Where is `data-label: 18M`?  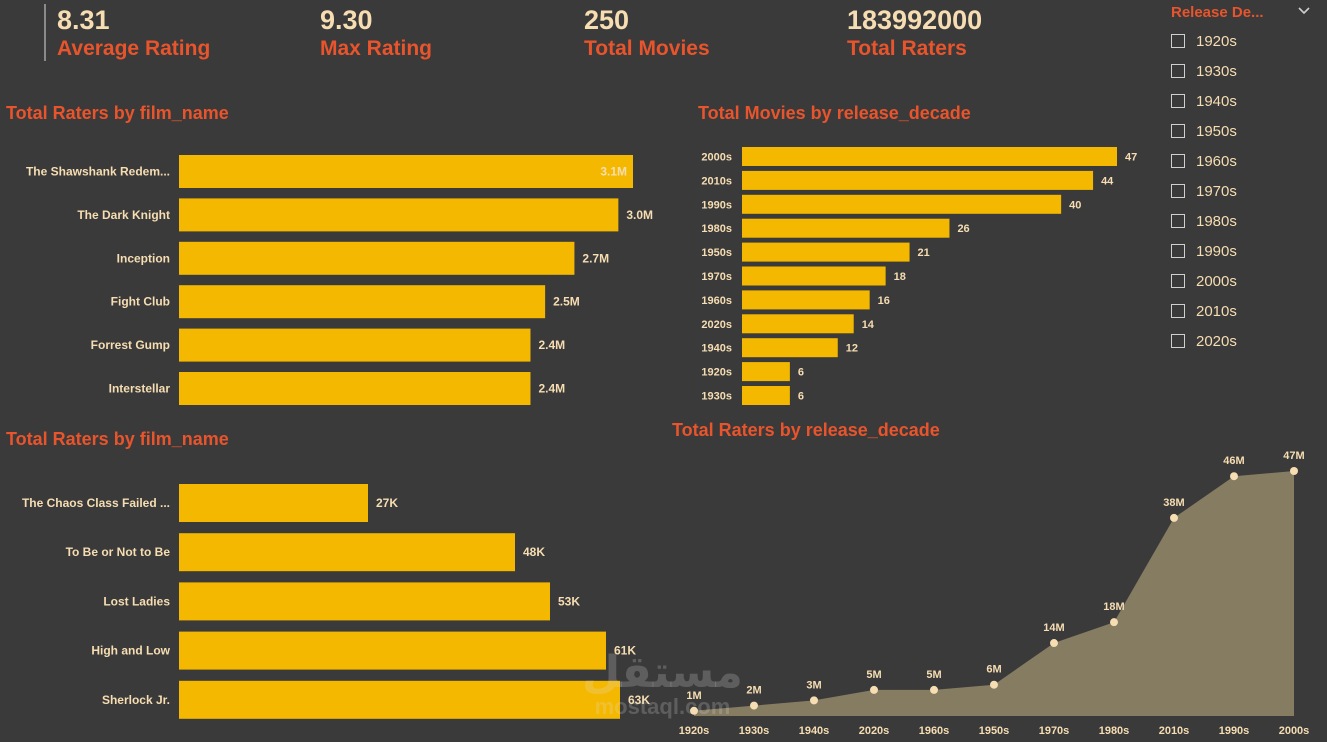 data-label: 18M is located at coordinates (1113, 607).